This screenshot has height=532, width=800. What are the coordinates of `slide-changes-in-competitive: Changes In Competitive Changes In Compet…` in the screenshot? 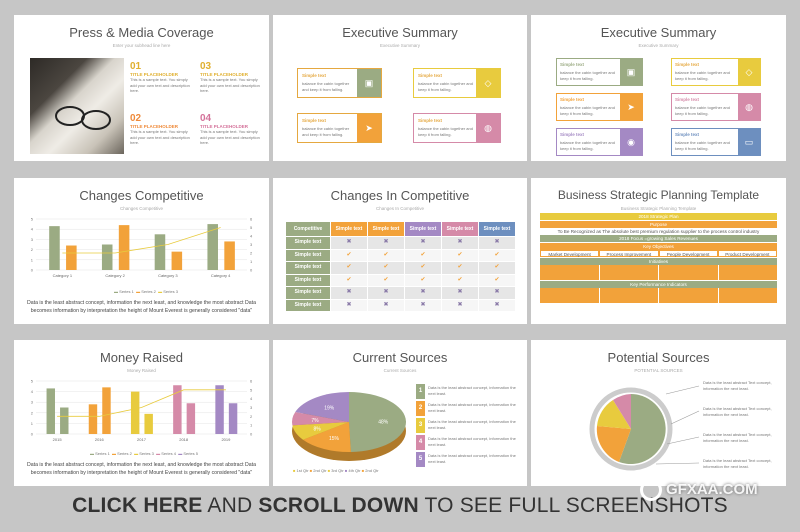 It's located at (400, 251).